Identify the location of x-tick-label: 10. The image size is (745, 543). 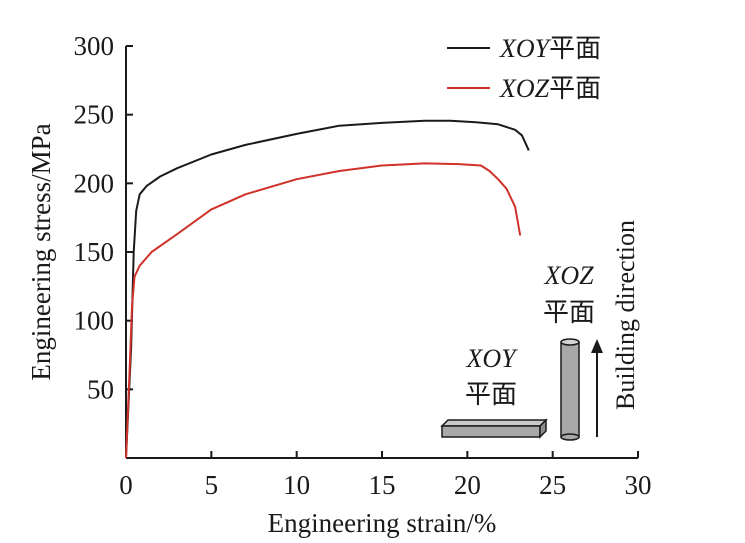
(296, 485).